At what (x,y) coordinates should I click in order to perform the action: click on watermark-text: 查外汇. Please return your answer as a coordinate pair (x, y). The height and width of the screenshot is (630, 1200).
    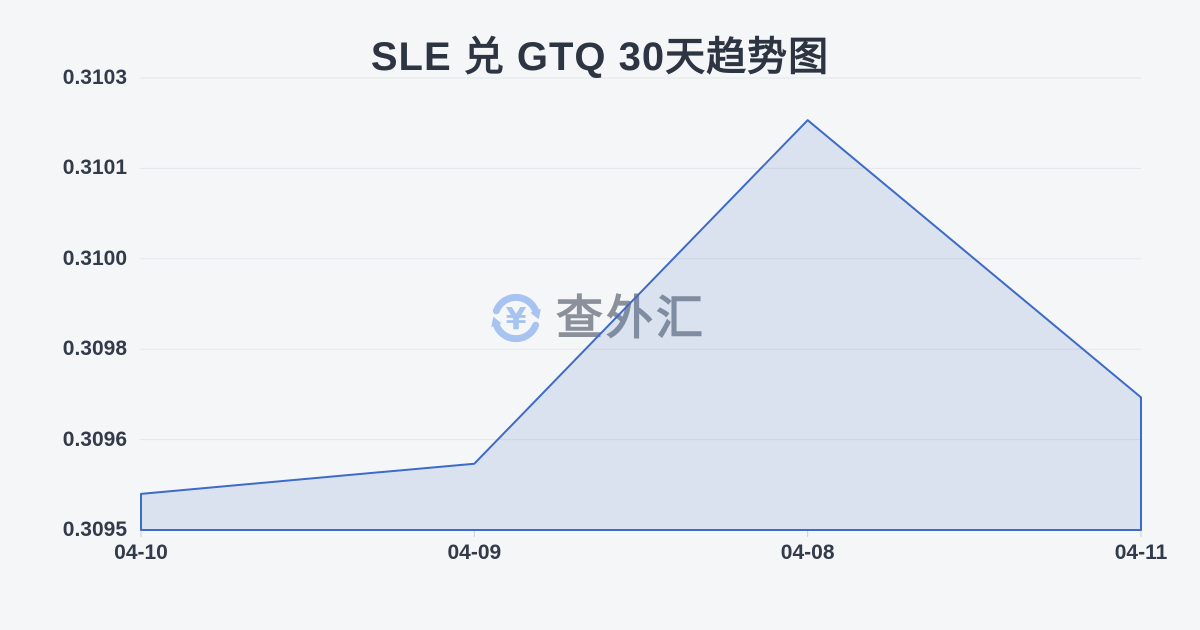
    Looking at the image, I should click on (631, 318).